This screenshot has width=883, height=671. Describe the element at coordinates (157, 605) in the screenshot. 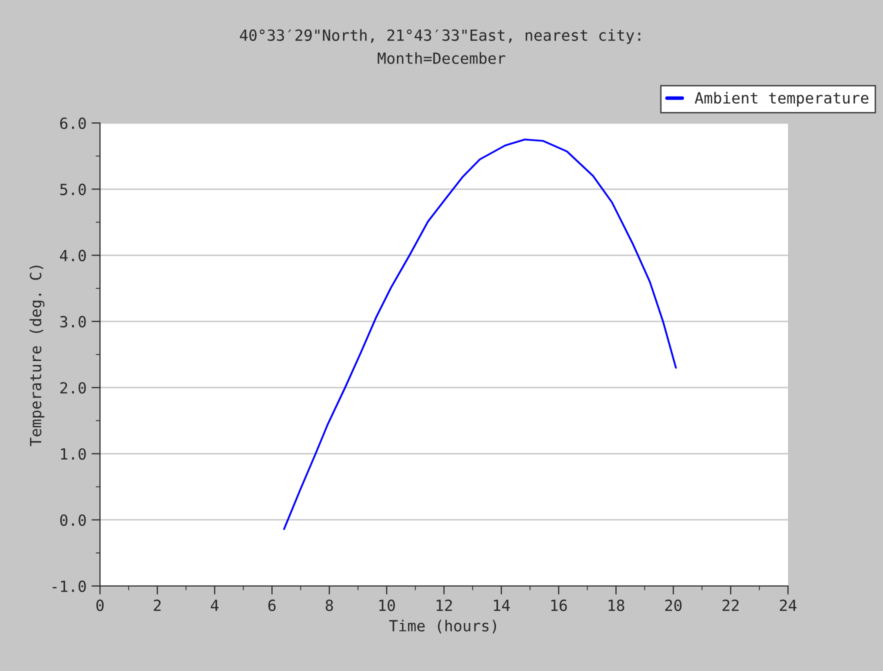

I see `x-tick-label: 2` at that location.